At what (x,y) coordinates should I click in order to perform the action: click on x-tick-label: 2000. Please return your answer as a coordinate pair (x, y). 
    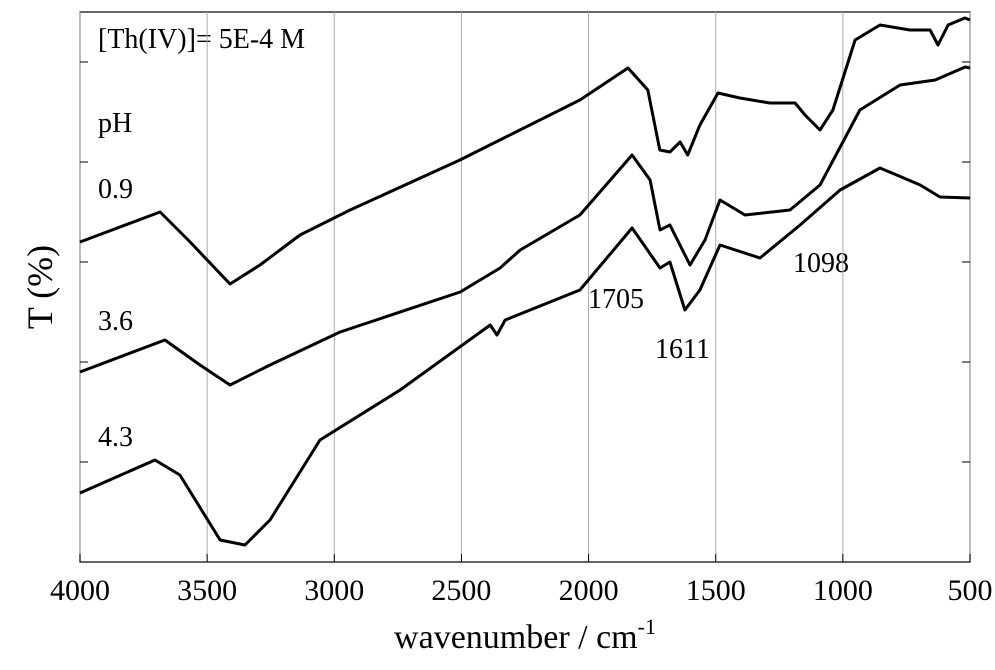
    Looking at the image, I should click on (589, 590).